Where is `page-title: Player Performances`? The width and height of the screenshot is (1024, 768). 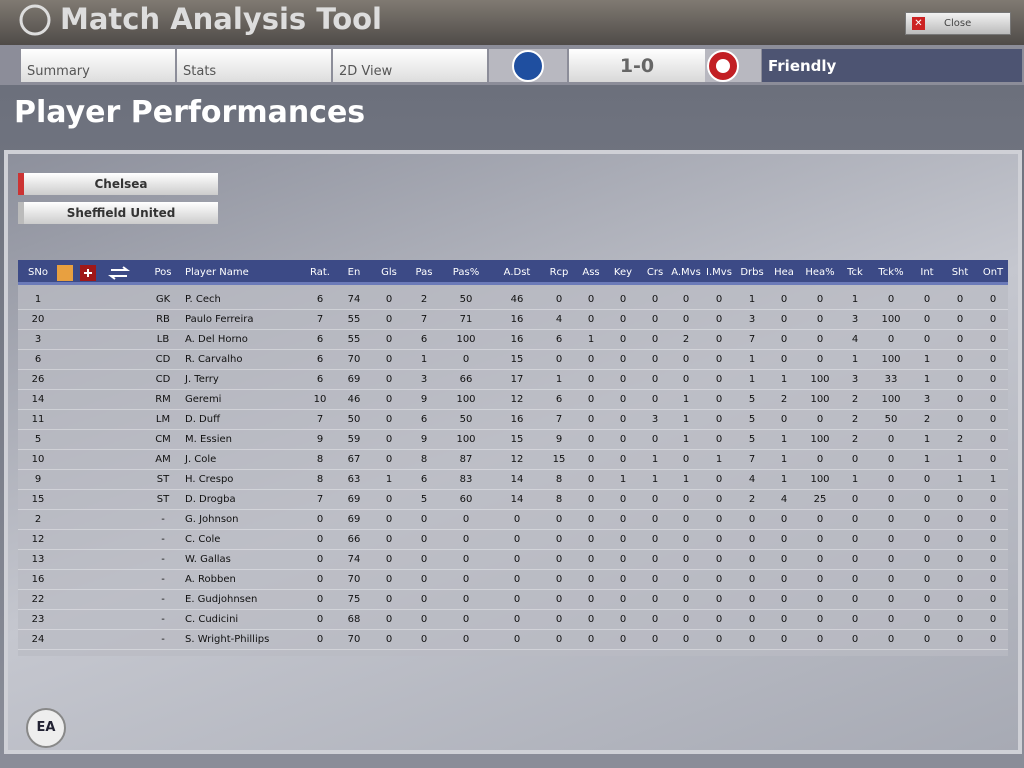
page-title: Player Performances is located at coordinates (190, 112).